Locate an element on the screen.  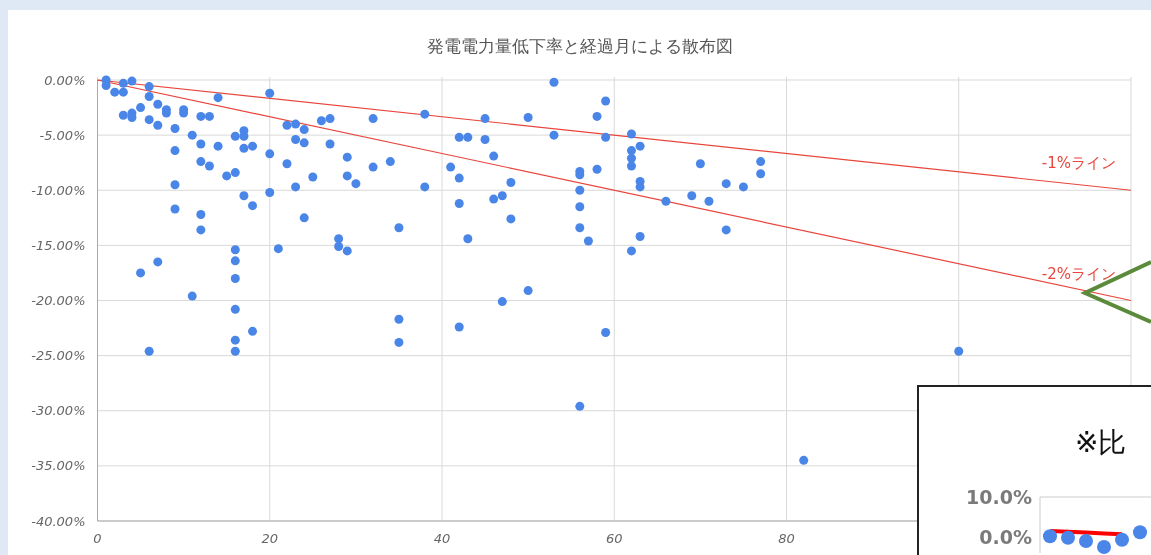
y-tick-label: -15.00% is located at coordinates (58, 245).